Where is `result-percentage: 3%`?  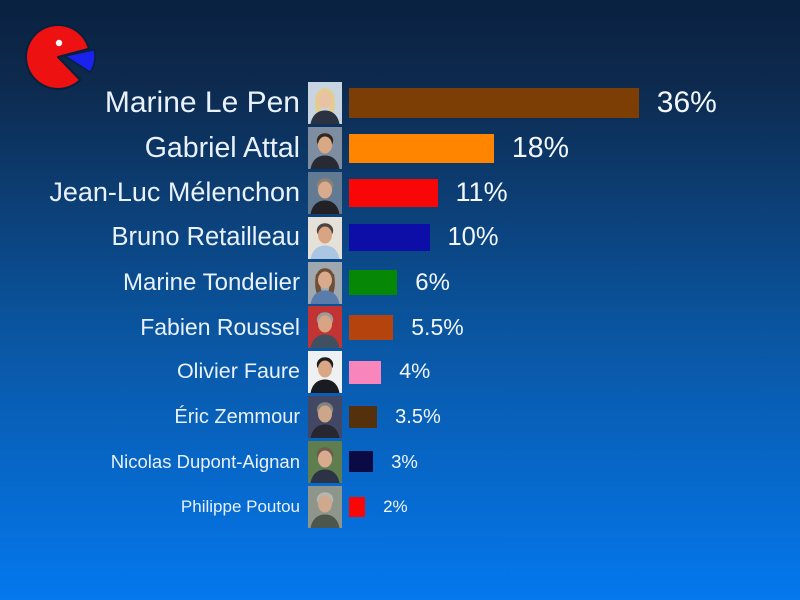
result-percentage: 3% is located at coordinates (404, 461).